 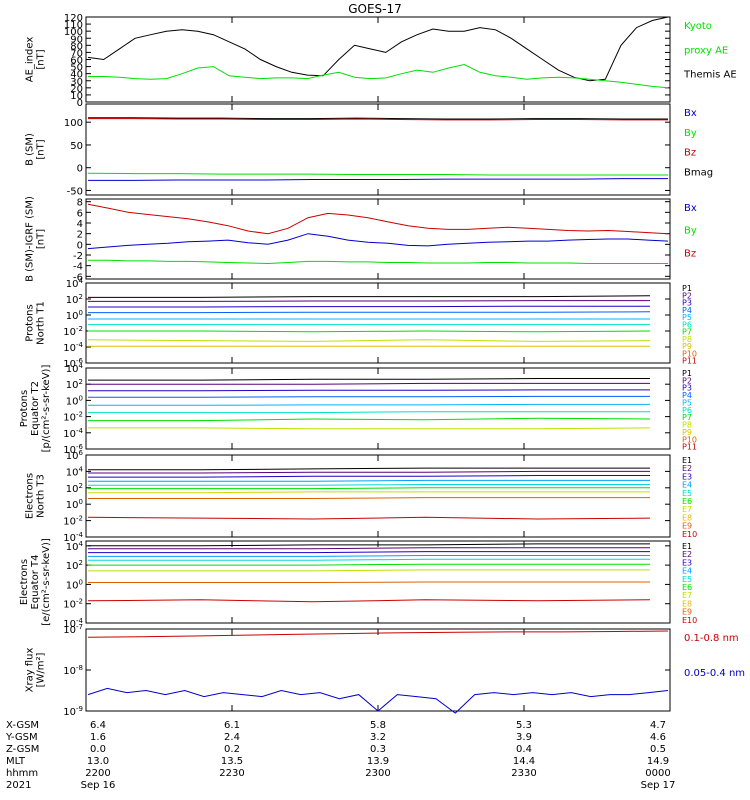 What do you see at coordinates (75, 471) in the screenshot?
I see `y-tick-label: 104` at bounding box center [75, 471].